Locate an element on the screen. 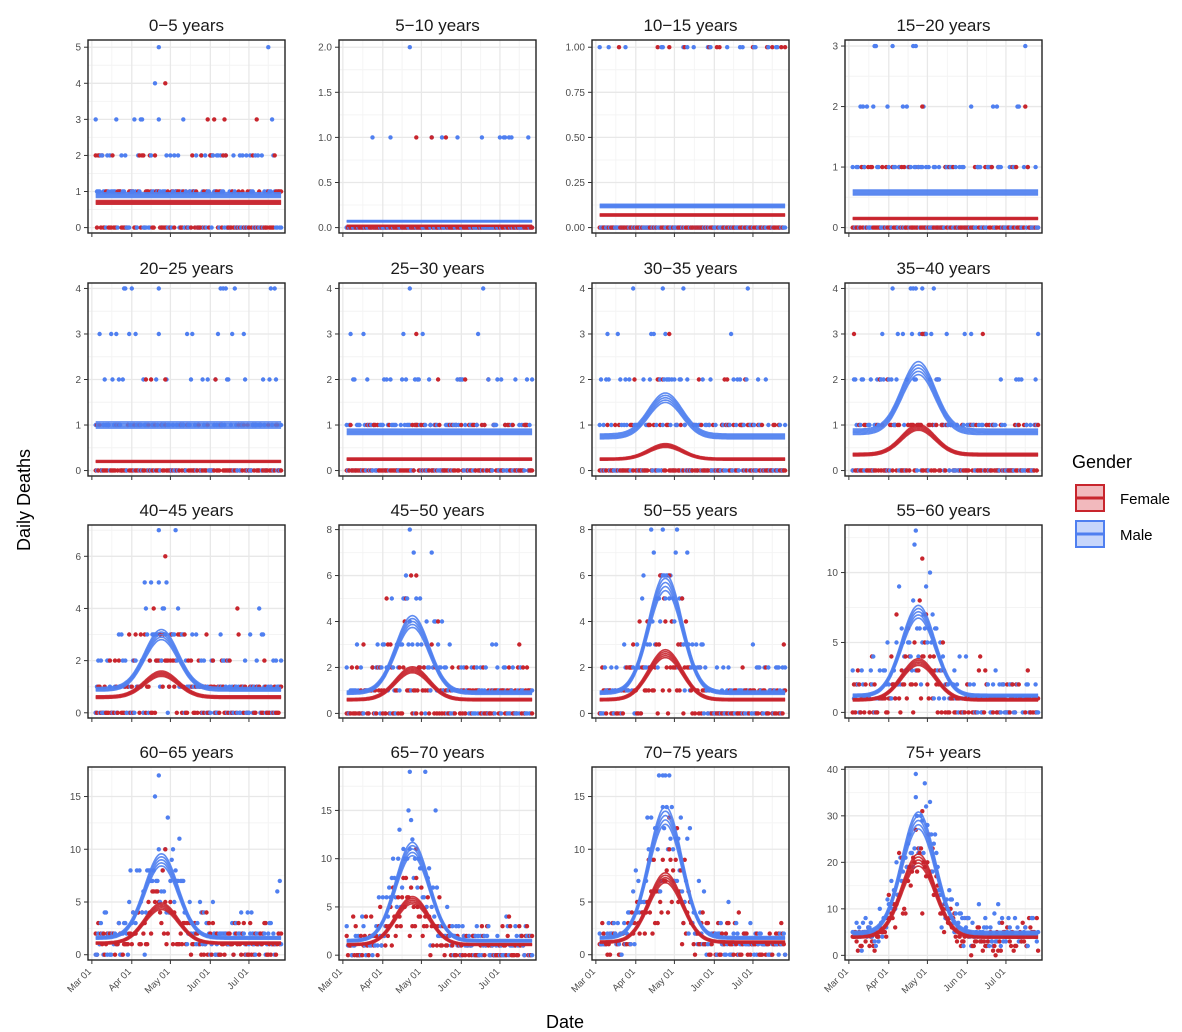 This screenshot has width=1182, height=1032. y-tick-label: 6 is located at coordinates (582, 576).